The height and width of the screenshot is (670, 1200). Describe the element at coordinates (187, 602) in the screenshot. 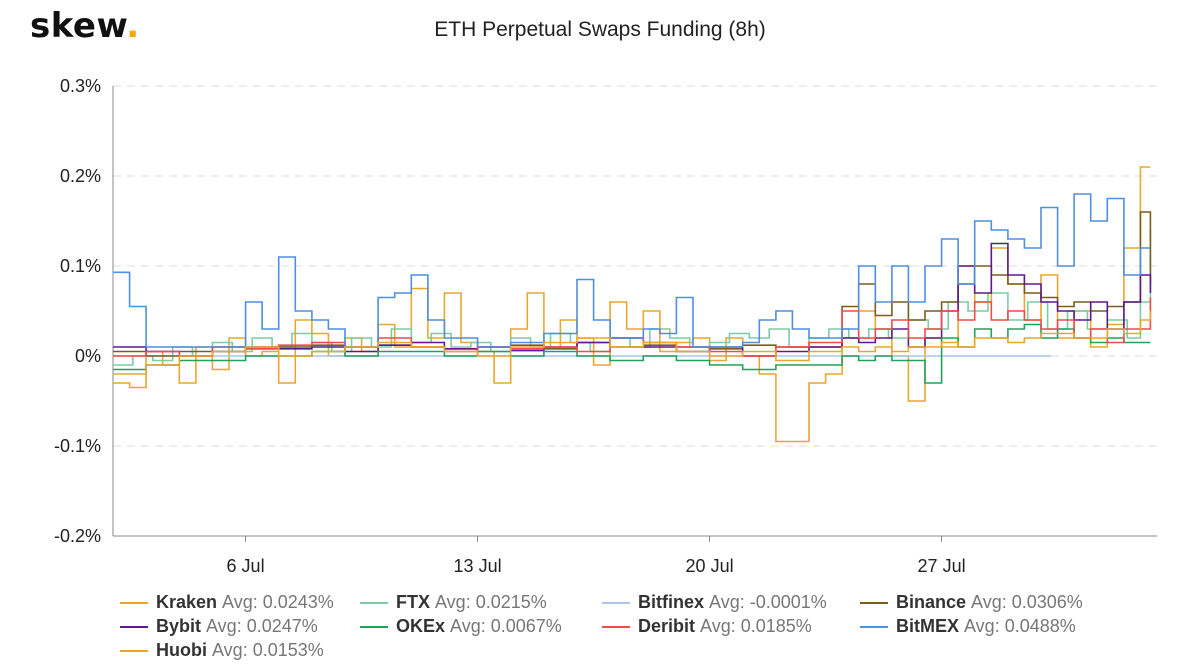

I see `legend-series-name: Kraken` at that location.